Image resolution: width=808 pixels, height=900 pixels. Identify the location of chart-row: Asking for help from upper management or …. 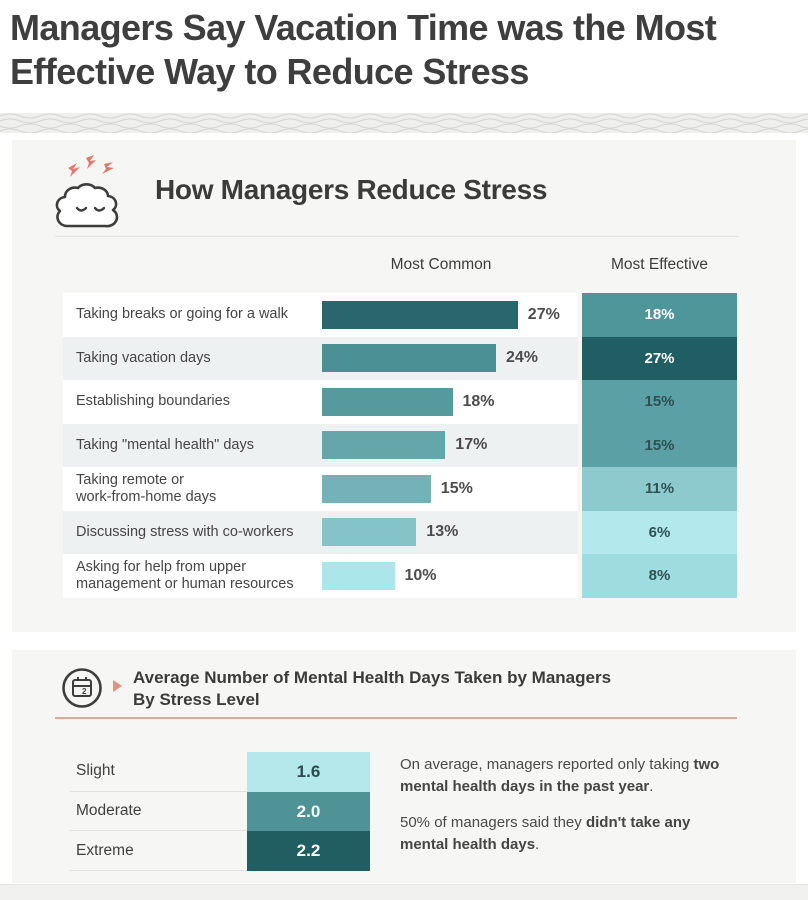
(410, 576).